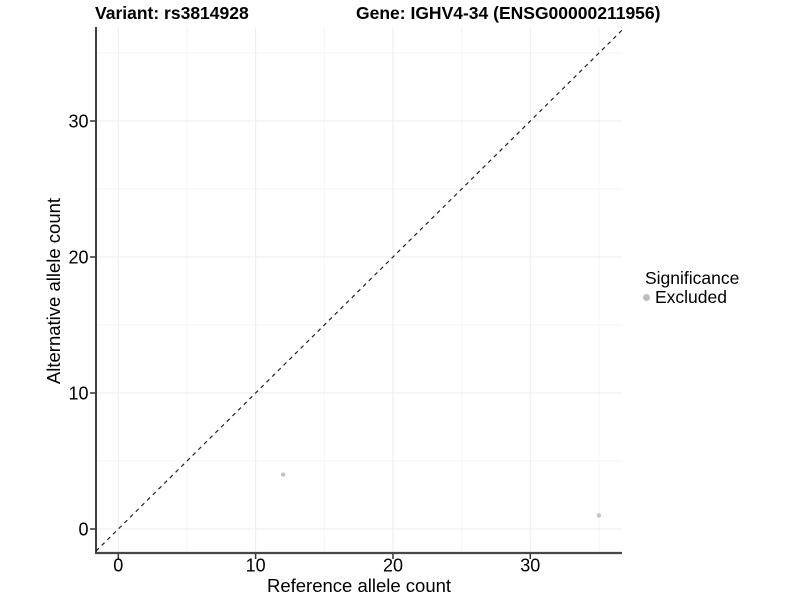 The width and height of the screenshot is (800, 600). I want to click on legend-item-excluded: Excluded, so click(689, 297).